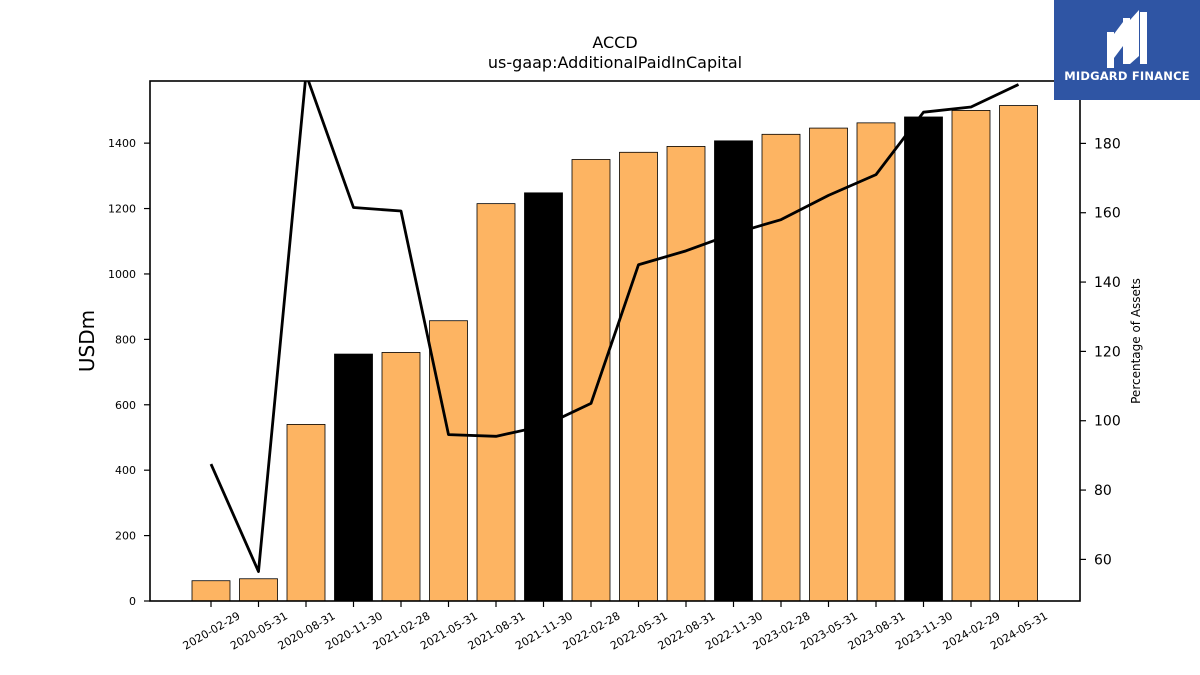 The image size is (1200, 675). I want to click on left-axis-ticks: 0 200 400 600 800 1000 1200 1400, so click(129, 372).